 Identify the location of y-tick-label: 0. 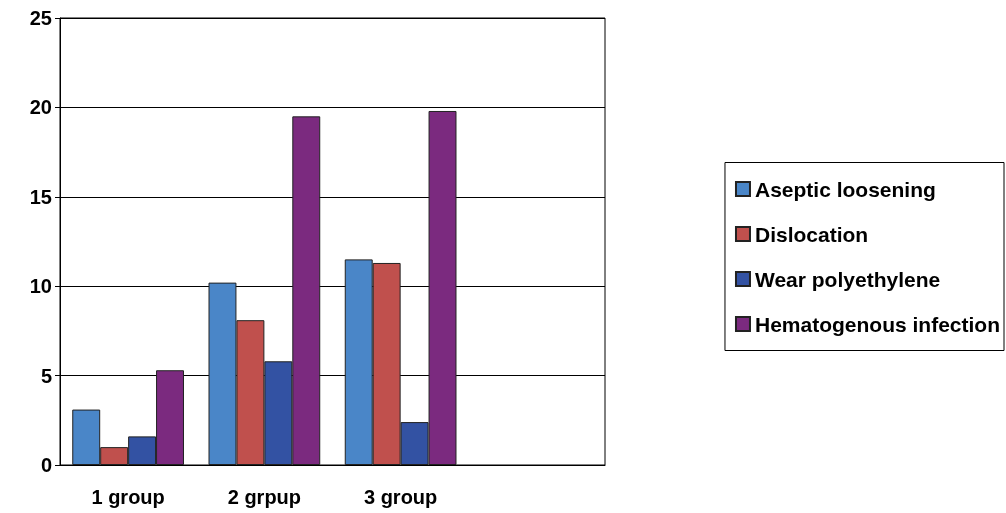
(46, 465).